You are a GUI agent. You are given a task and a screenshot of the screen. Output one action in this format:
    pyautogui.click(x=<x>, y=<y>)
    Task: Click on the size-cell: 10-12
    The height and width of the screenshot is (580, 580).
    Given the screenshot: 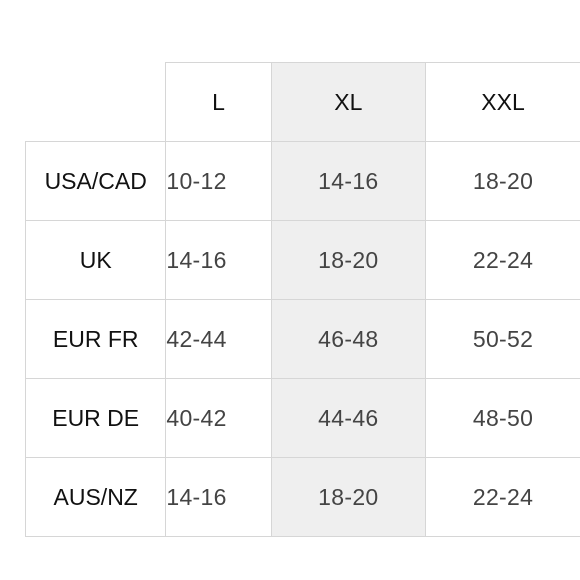 What is the action you would take?
    pyautogui.click(x=218, y=181)
    